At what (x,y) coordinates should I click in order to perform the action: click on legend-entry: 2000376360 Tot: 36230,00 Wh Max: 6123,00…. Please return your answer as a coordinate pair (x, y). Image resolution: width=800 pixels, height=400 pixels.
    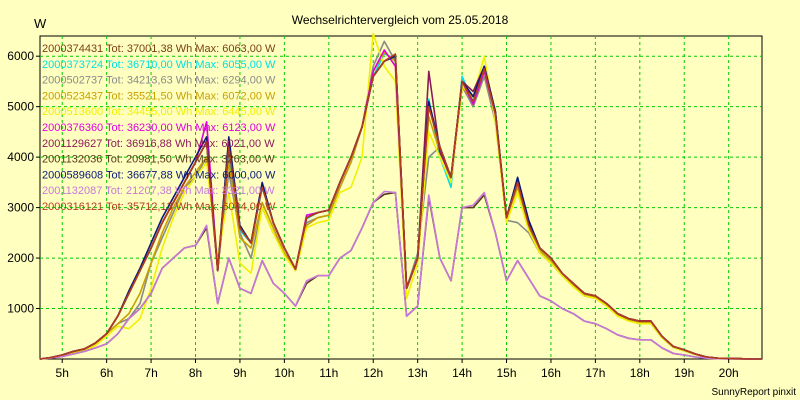
    Looking at the image, I should click on (159, 128).